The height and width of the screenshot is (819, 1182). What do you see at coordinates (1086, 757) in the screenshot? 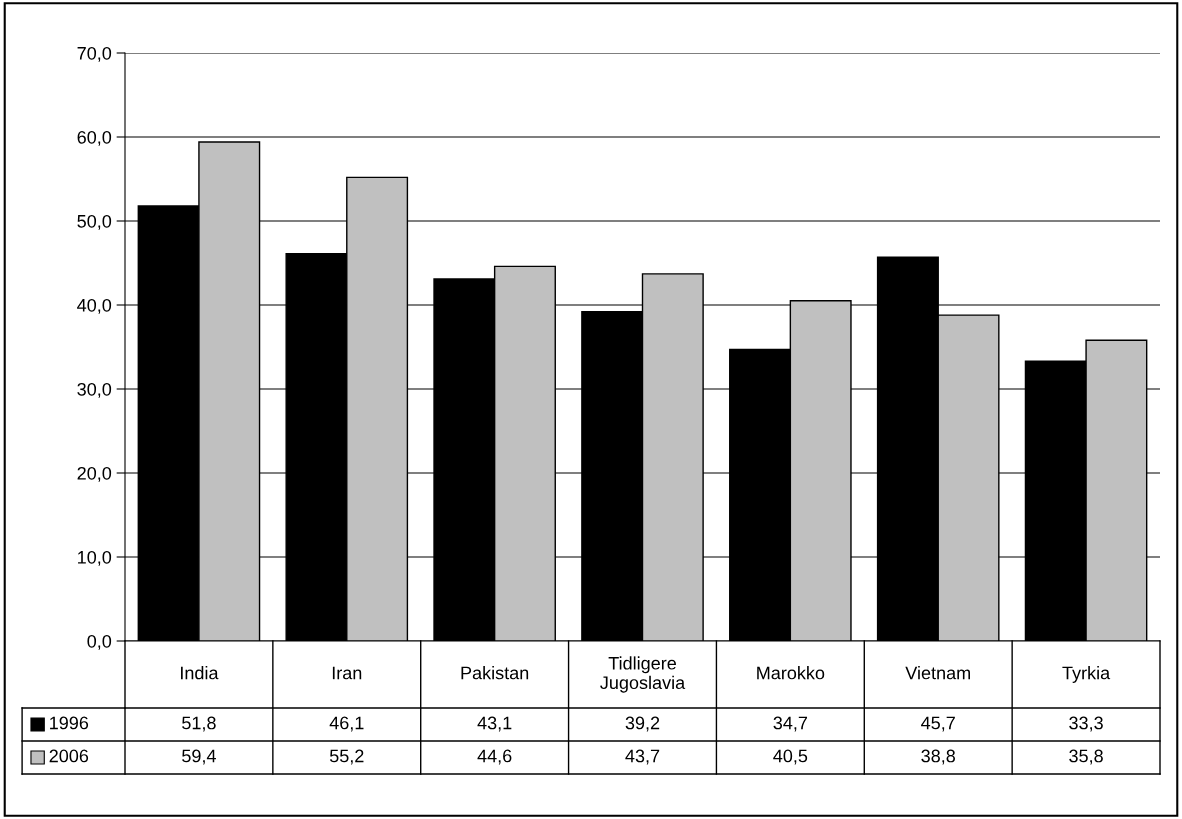
I see `data-label: 35,8` at bounding box center [1086, 757].